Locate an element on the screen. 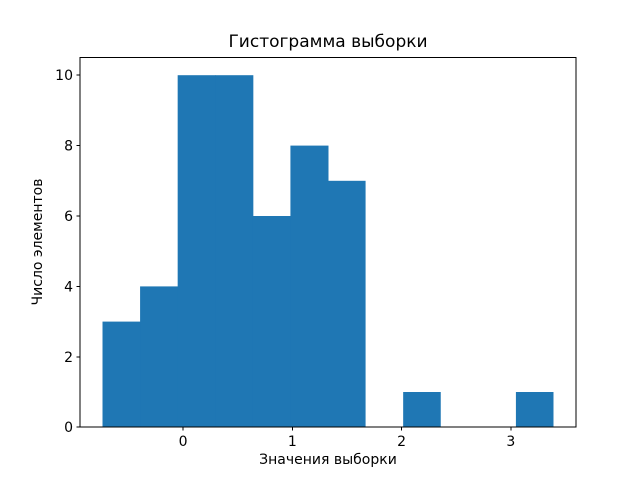 The width and height of the screenshot is (640, 480). x-tick-label: 0 is located at coordinates (183, 442).